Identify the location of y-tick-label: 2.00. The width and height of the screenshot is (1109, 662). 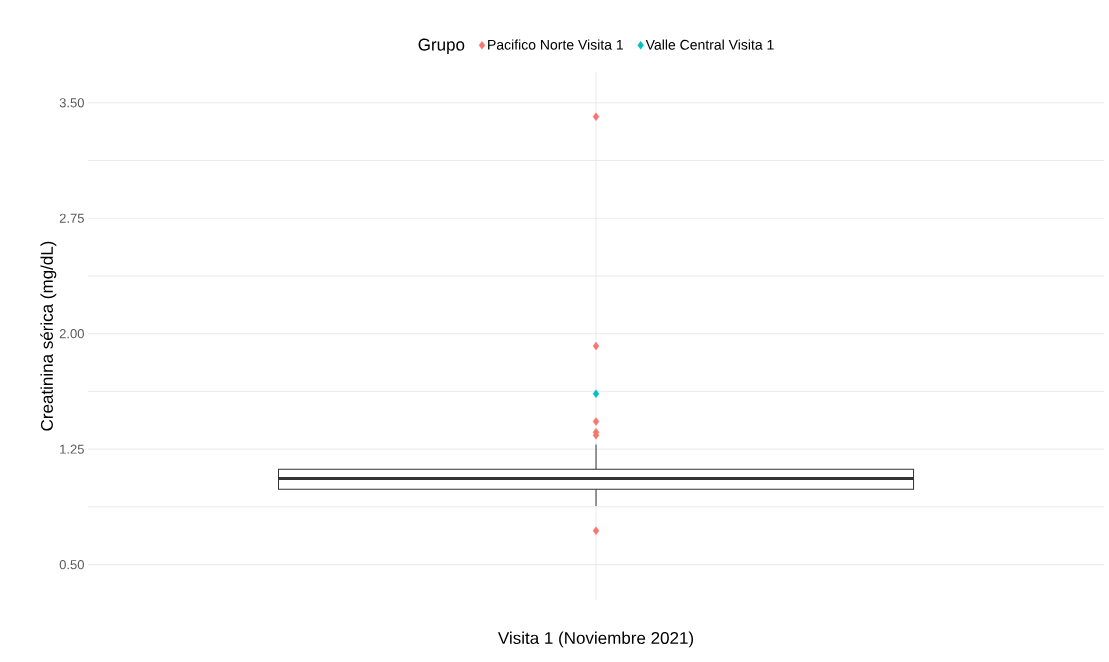
(71, 334).